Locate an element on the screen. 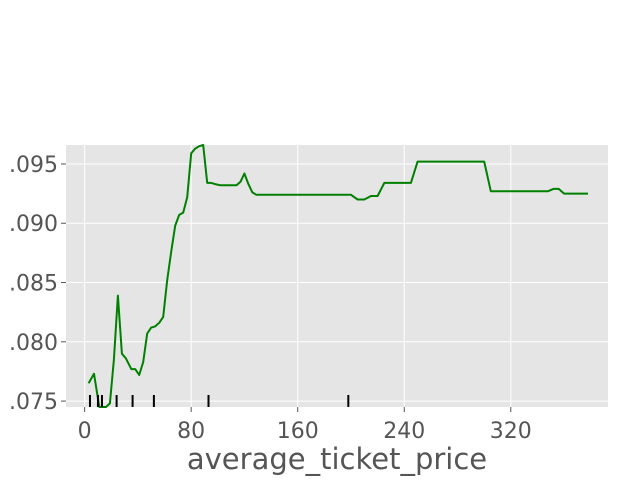 This screenshot has height=484, width=640. x-tick-label: 0 is located at coordinates (85, 431).